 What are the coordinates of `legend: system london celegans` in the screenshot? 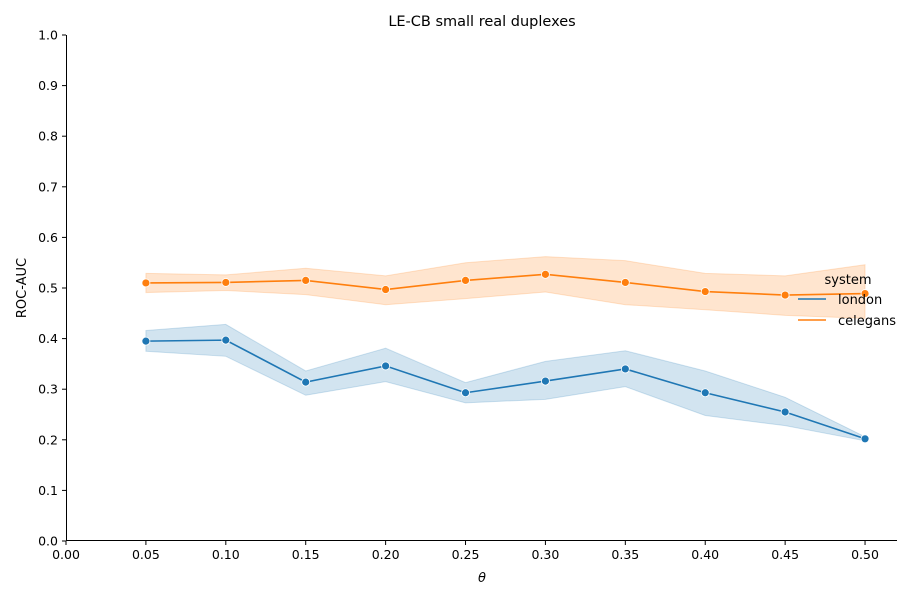 It's located at (847, 301).